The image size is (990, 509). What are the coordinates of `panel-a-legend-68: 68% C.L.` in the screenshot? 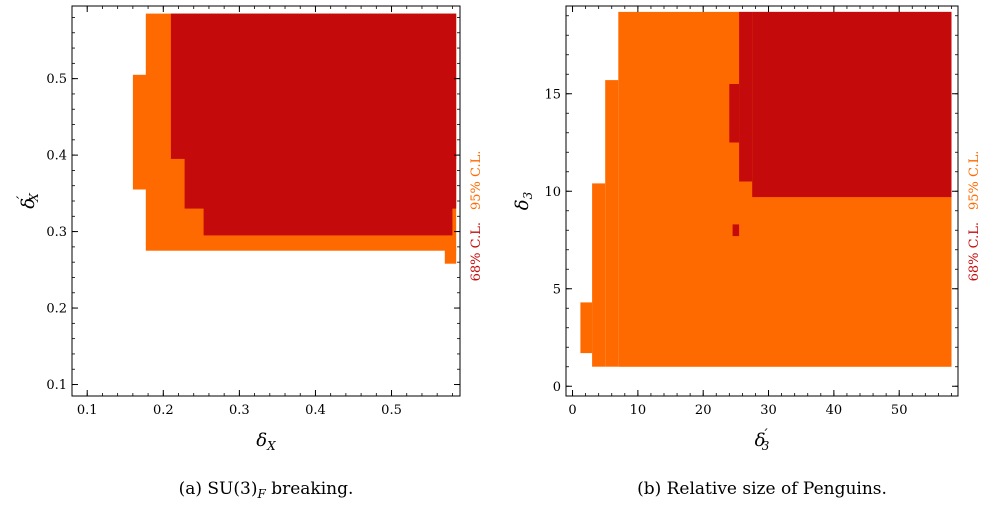 It's located at (476, 251).